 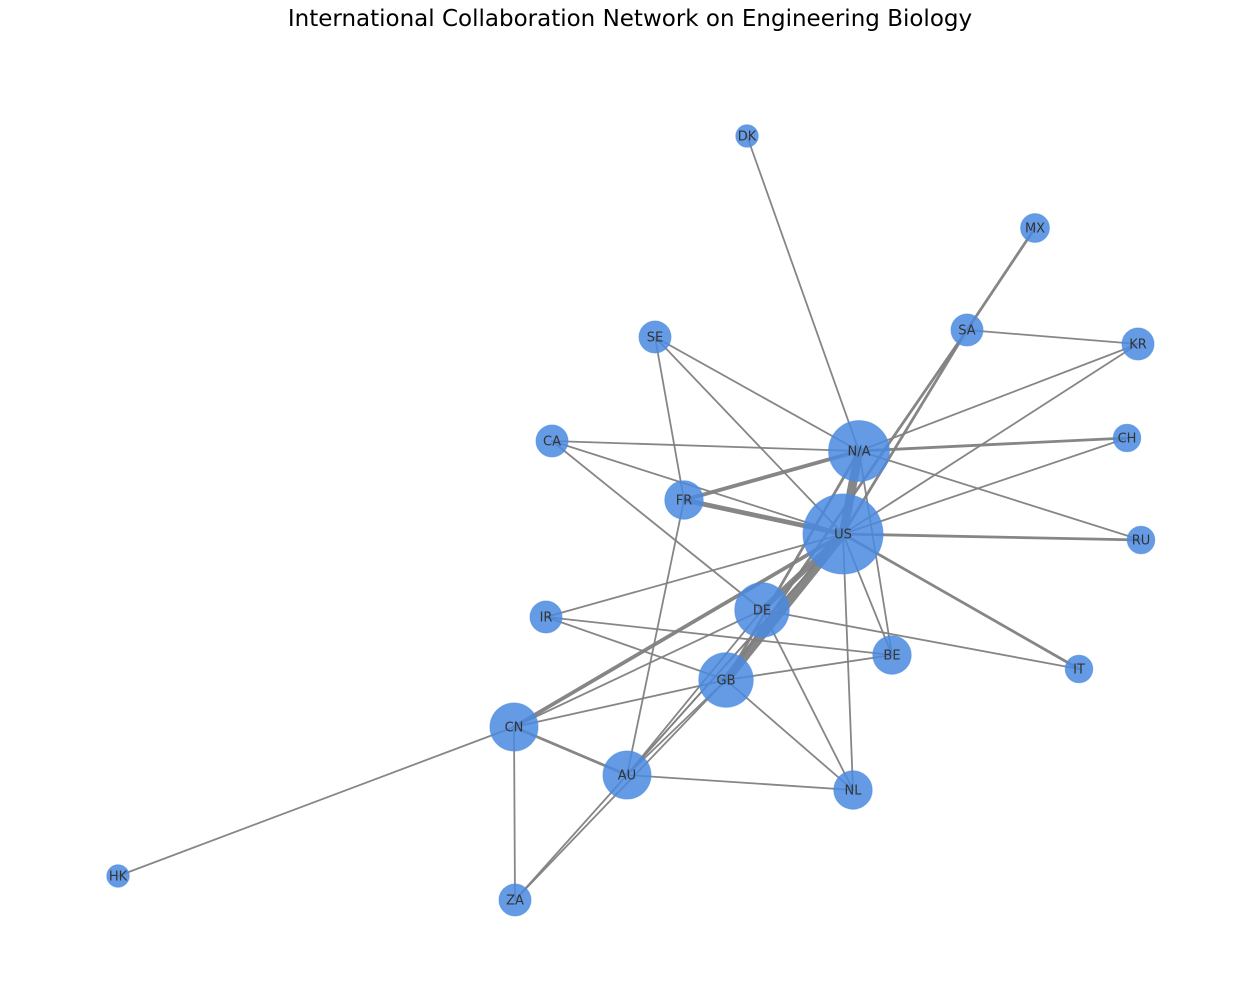 I want to click on node-za: ZA, so click(x=515, y=900).